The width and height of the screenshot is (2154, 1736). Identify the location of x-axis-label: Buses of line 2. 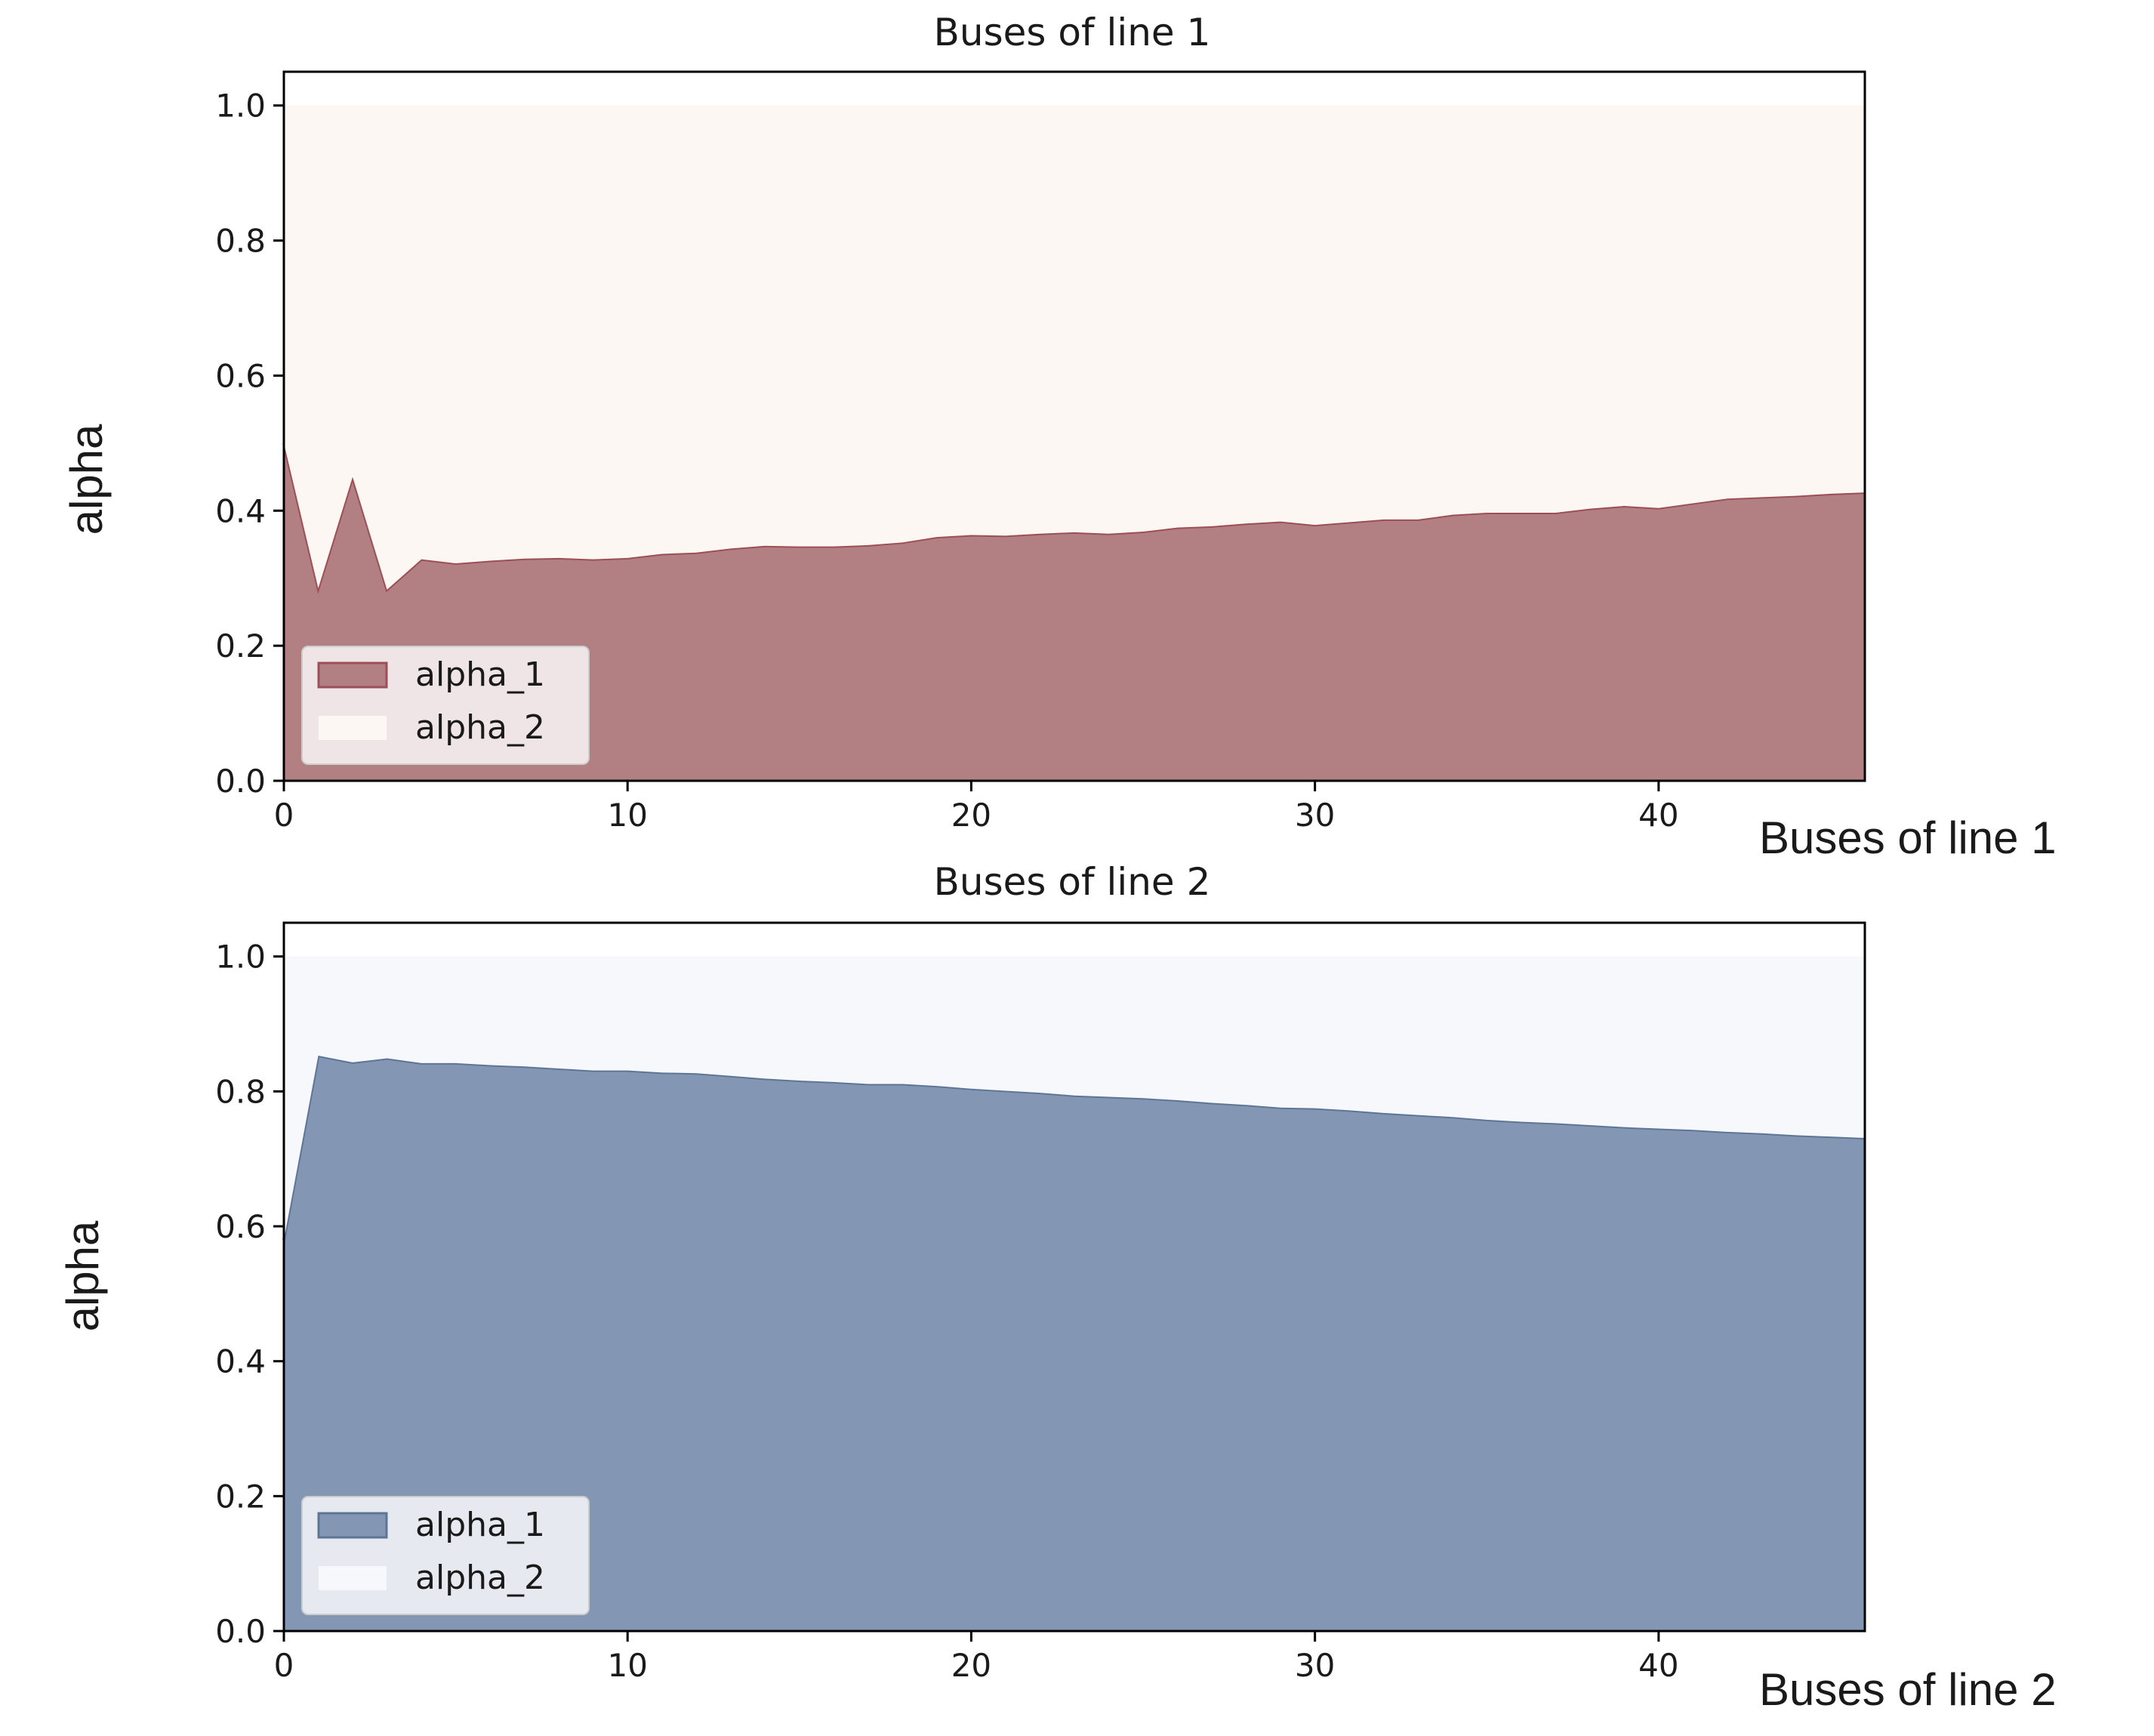
(1908, 1690).